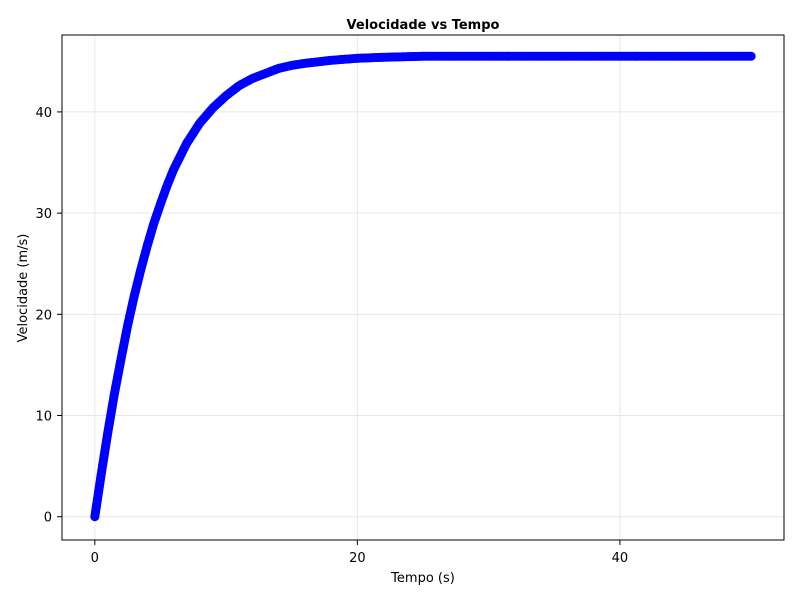 This screenshot has width=800, height=600. Describe the element at coordinates (422, 578) in the screenshot. I see `x-axis-label: Tempo (s)` at that location.